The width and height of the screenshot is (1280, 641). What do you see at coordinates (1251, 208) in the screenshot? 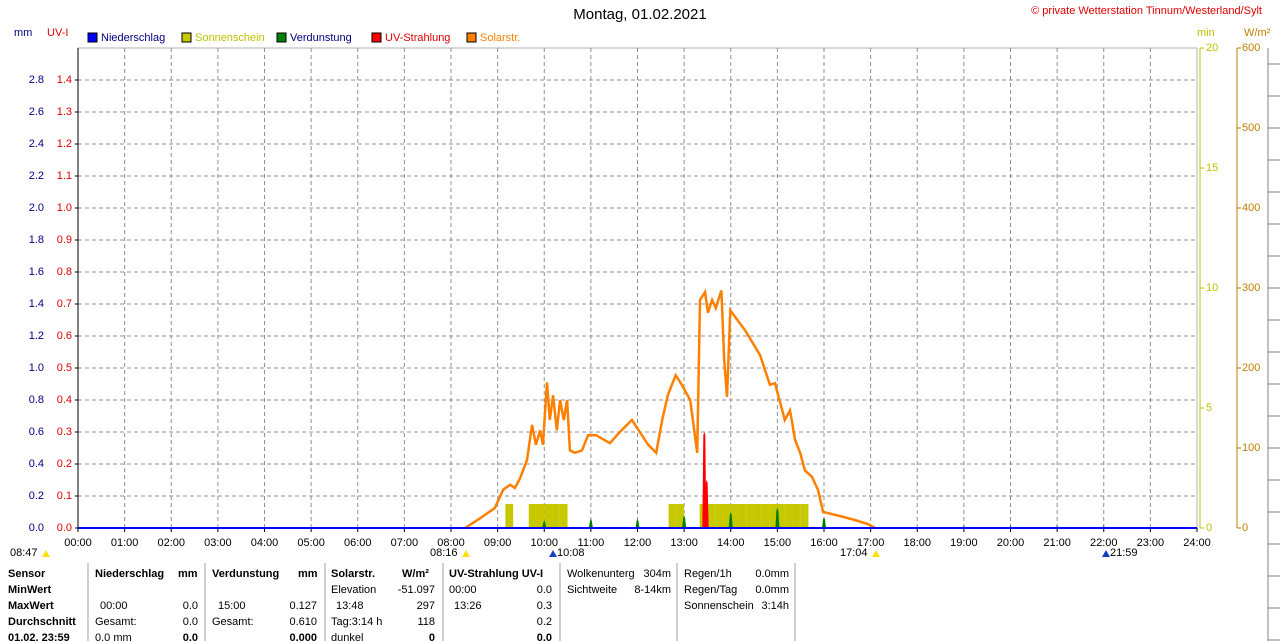
I see `y4-tick-label: 400` at bounding box center [1251, 208].